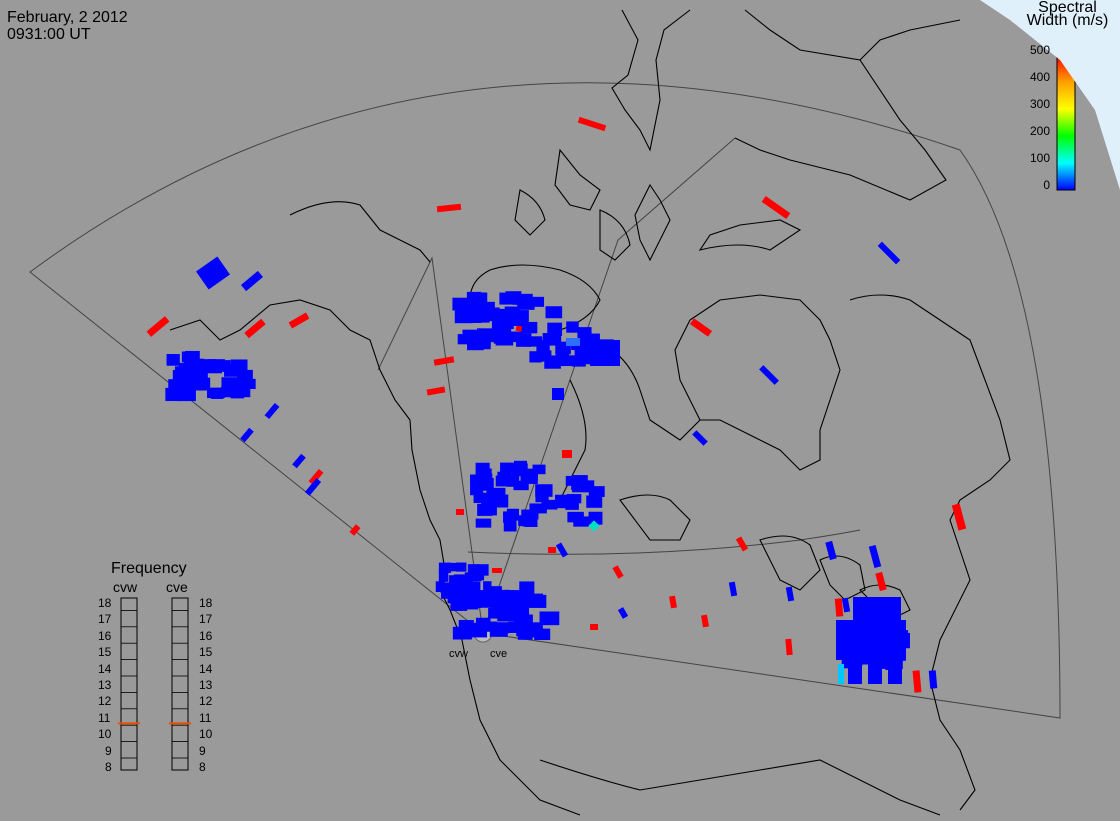  I want to click on frequency-level-left: 10, so click(105, 734).